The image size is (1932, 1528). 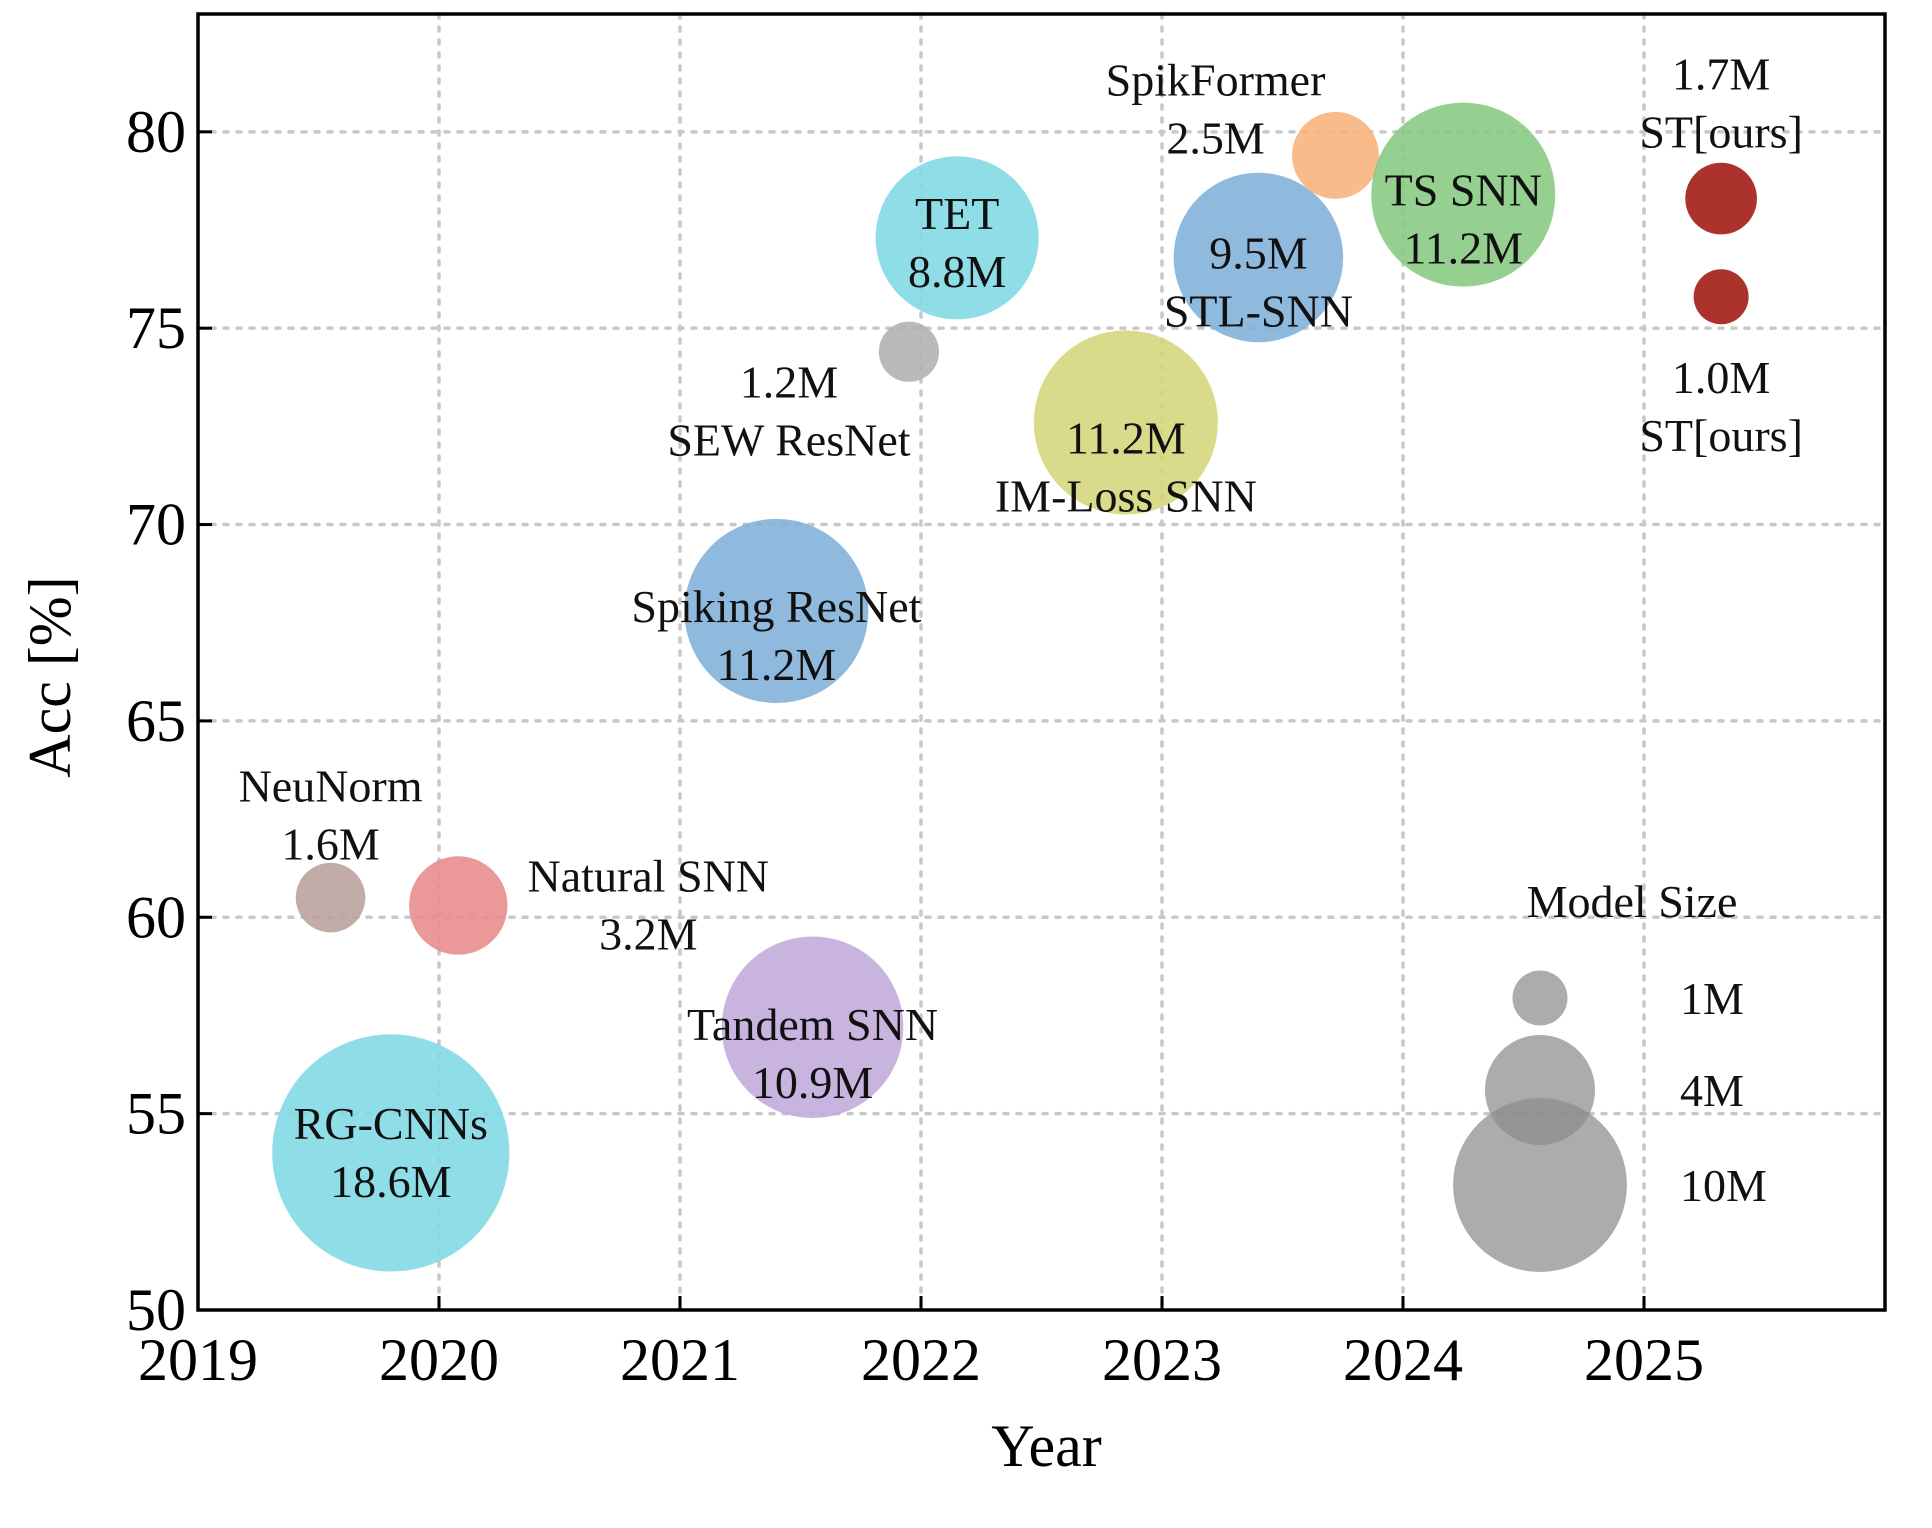 I want to click on y-tick-label: 70, so click(x=156, y=525).